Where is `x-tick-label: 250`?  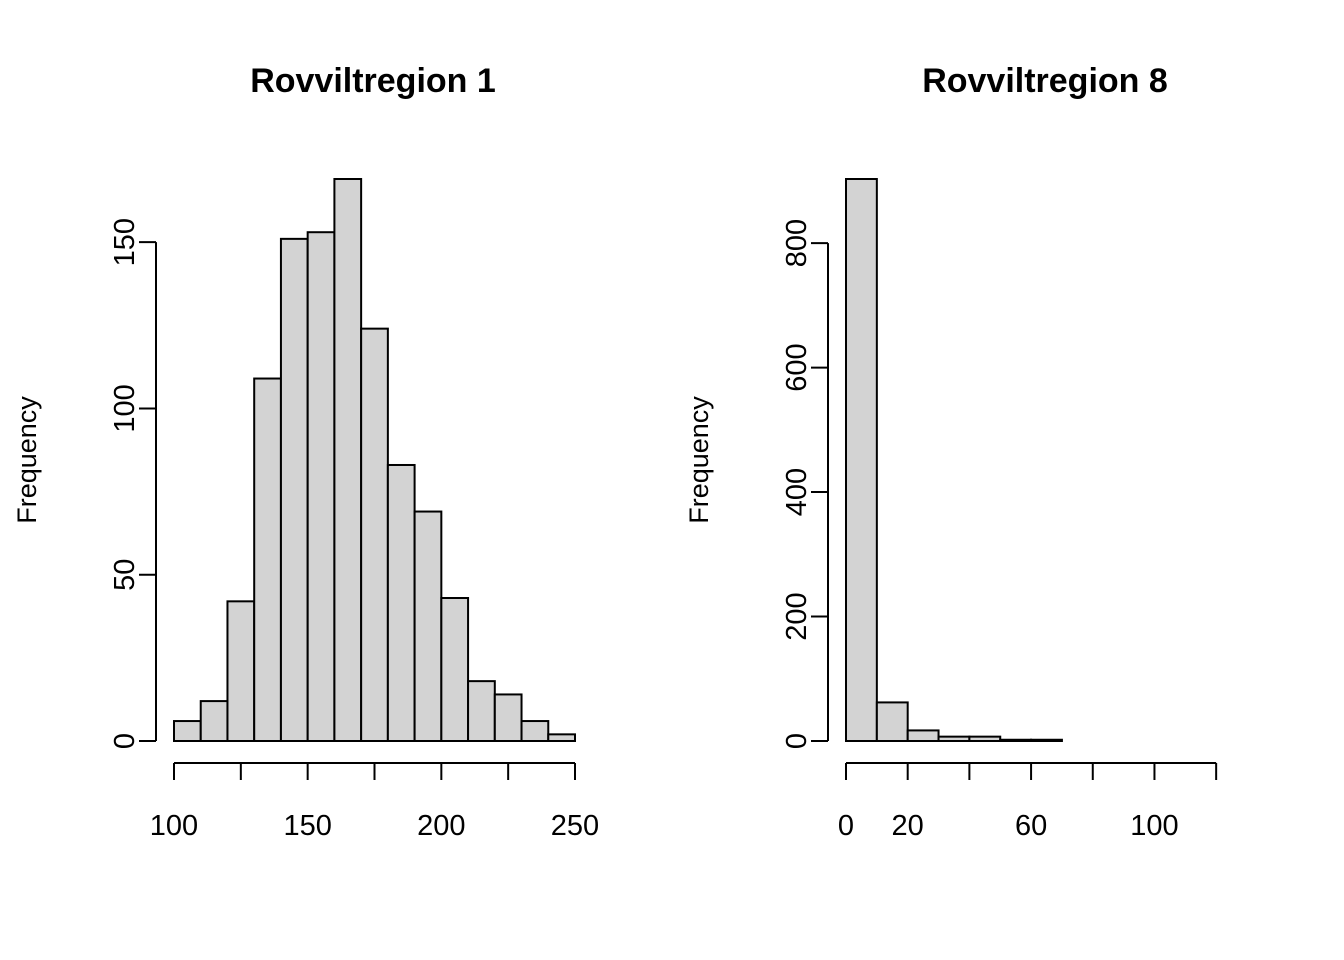
x-tick-label: 250 is located at coordinates (575, 826).